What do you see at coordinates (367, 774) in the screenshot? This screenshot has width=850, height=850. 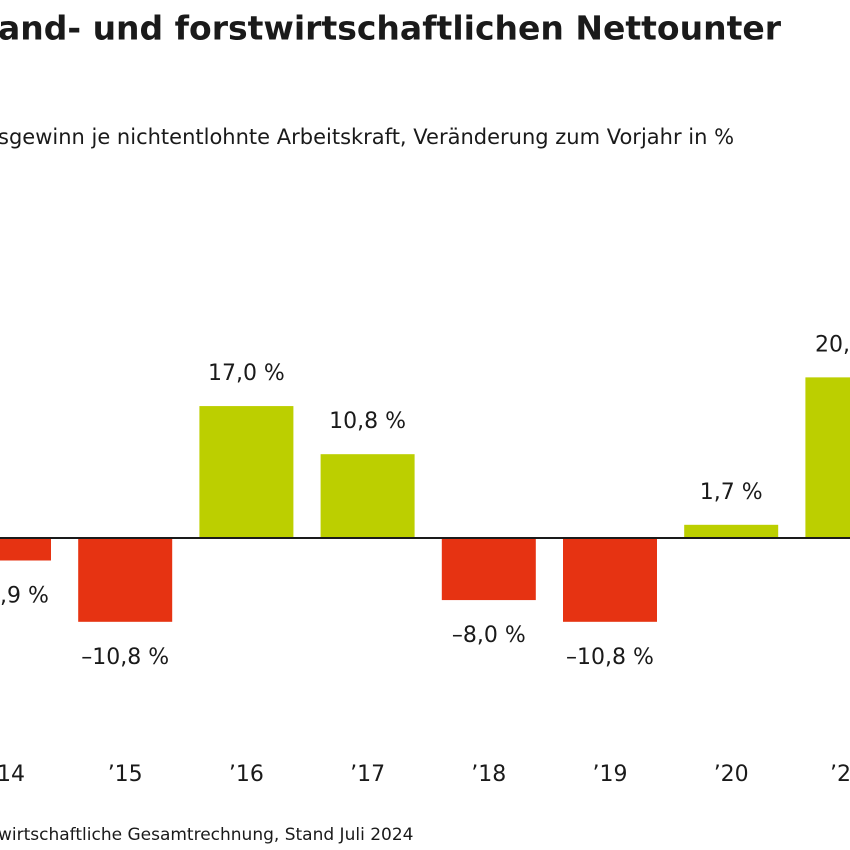 I see `x-tick-label: ’17` at bounding box center [367, 774].